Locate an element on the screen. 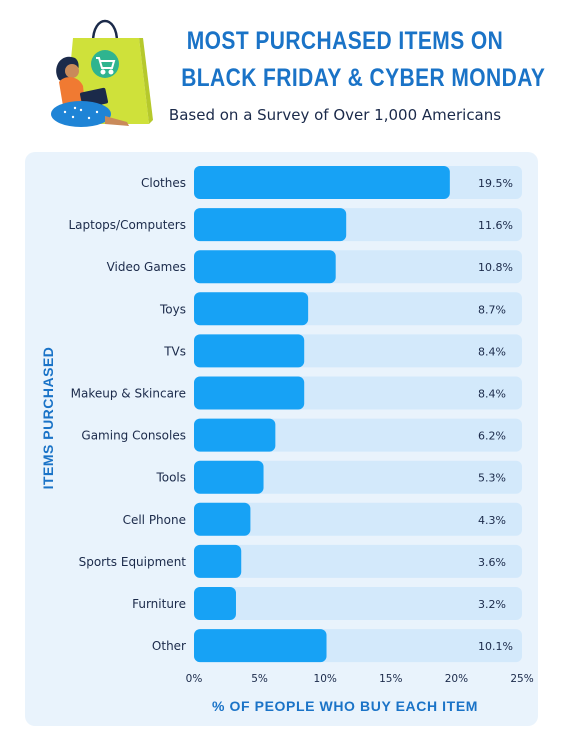 The width and height of the screenshot is (562, 746). value-label: 10.8% is located at coordinates (495, 267).